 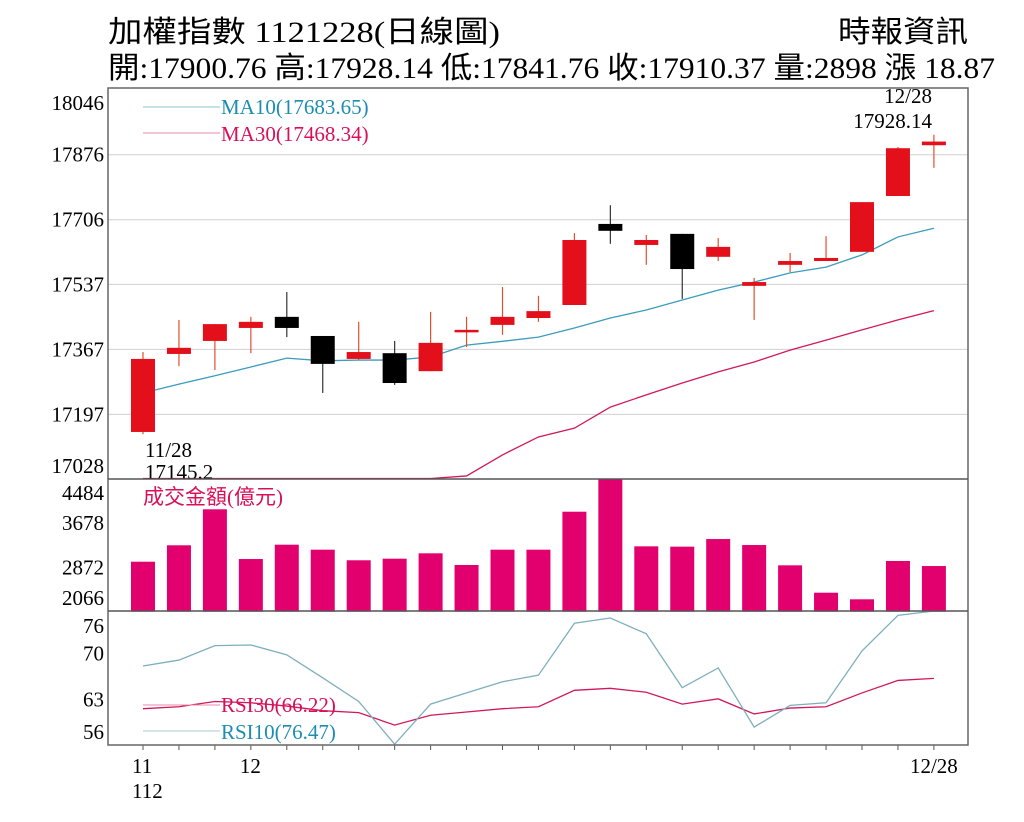 I want to click on volume-tick-label: 4484, so click(x=83, y=493).